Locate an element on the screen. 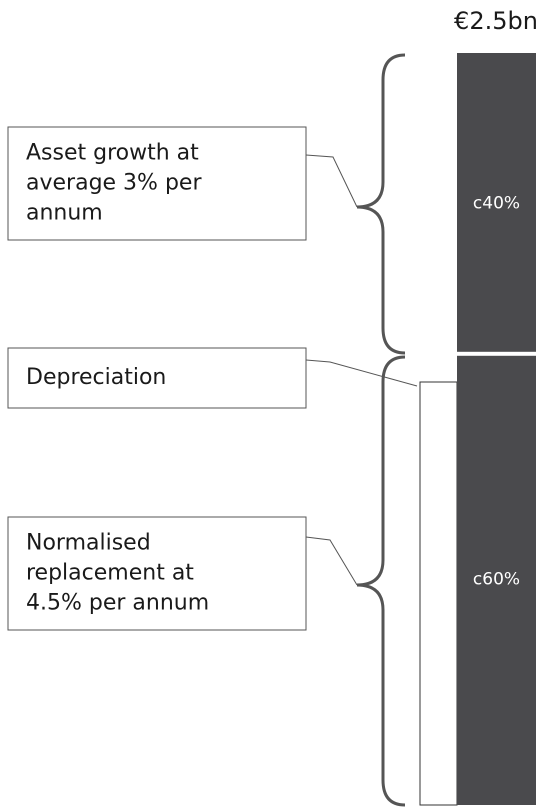  annotation: average 3% per is located at coordinates (114, 183).